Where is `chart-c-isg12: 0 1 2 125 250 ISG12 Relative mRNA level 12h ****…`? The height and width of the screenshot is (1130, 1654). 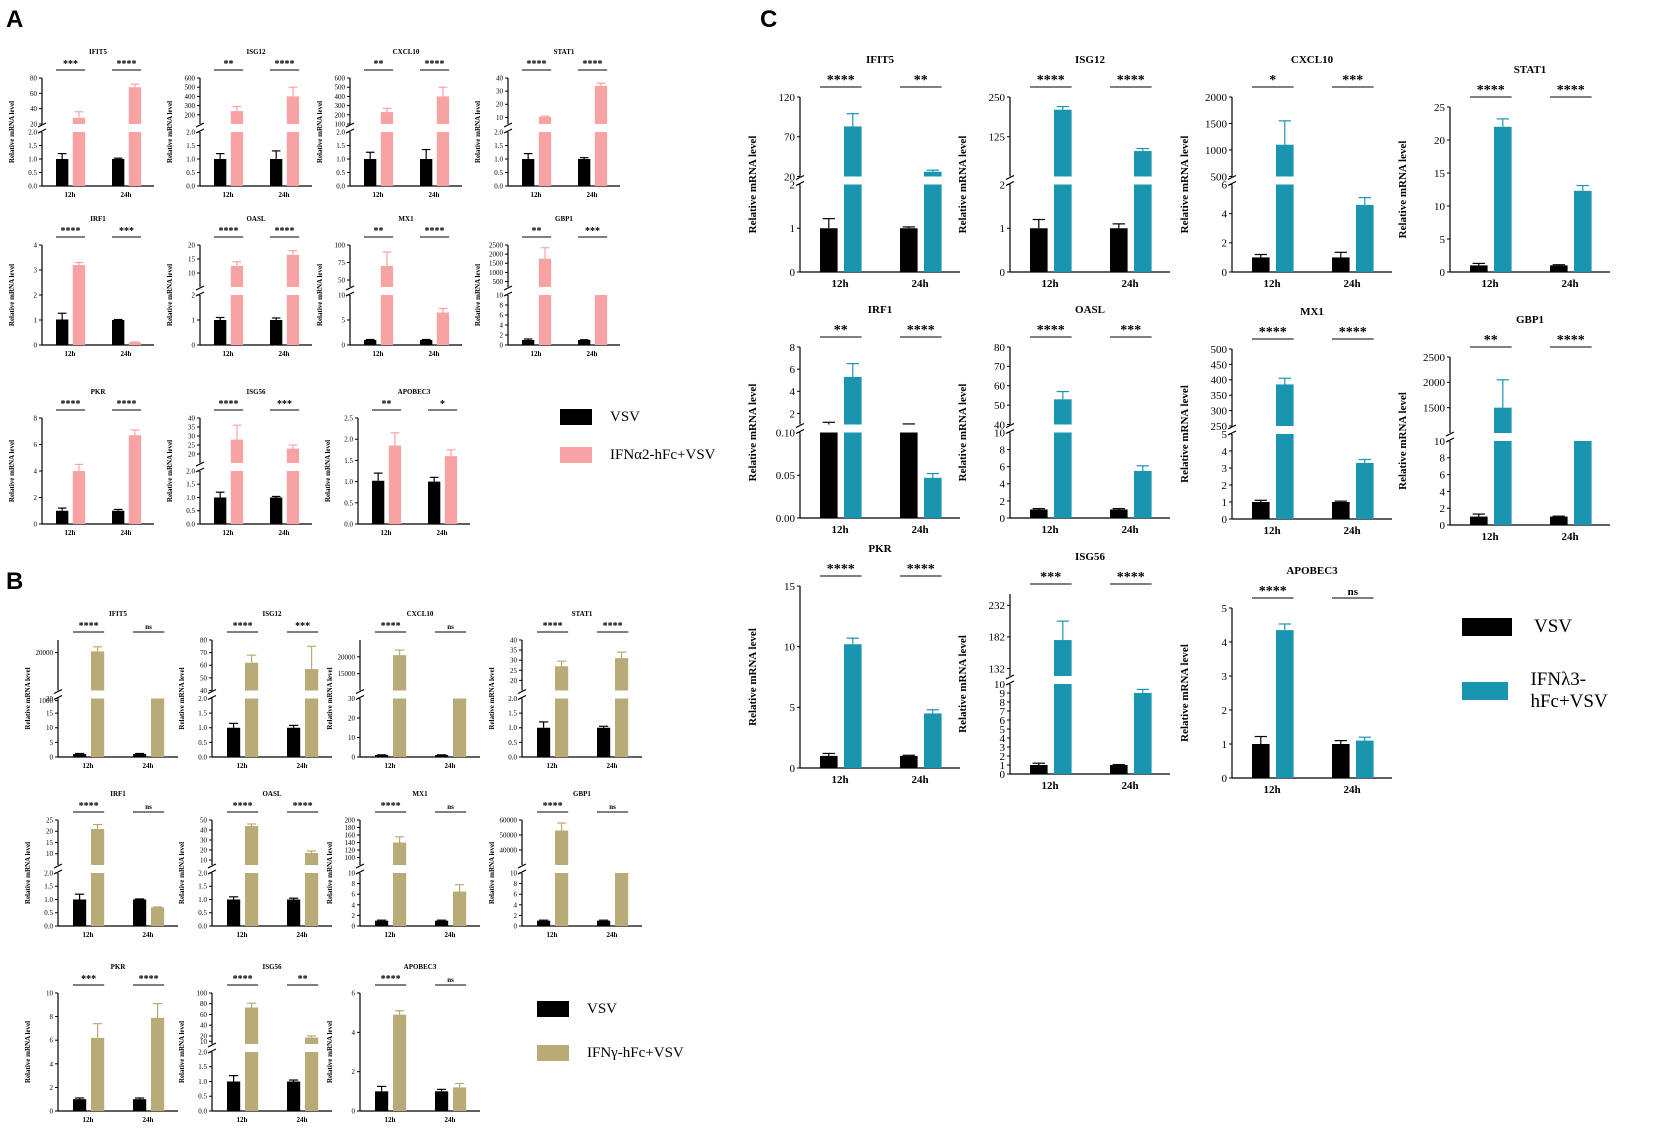
chart-c-isg12: 0 1 2 125 250 ISG12 Relative mRNA level 12h ****… is located at coordinates (1063, 172).